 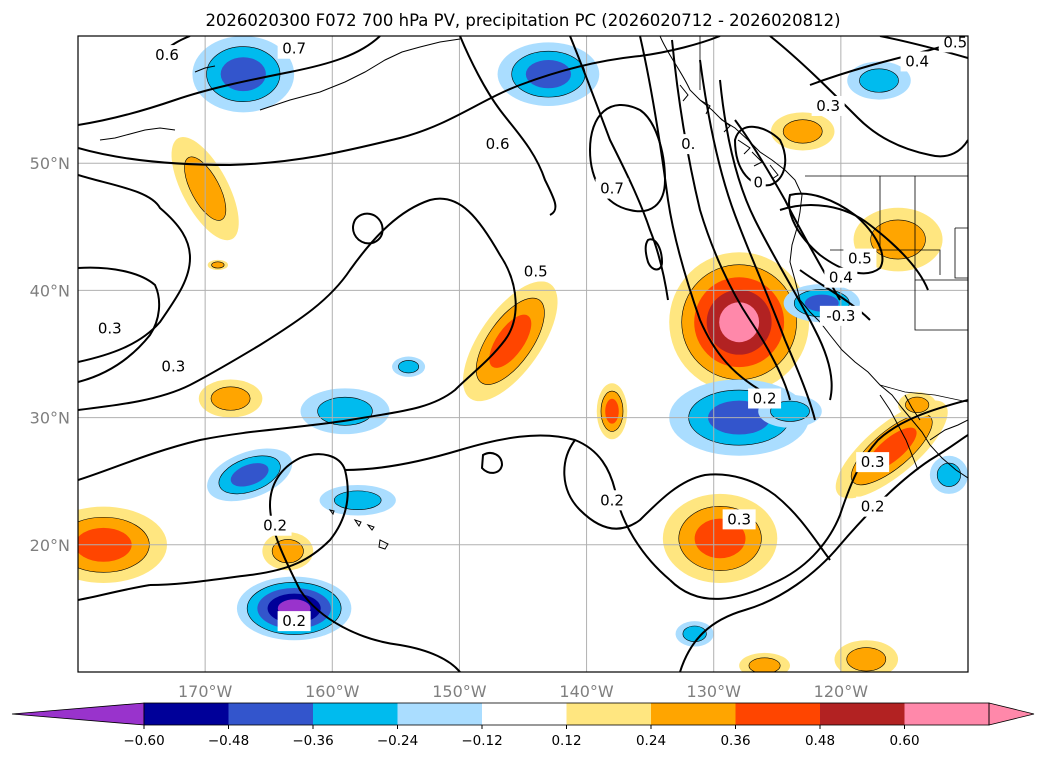 I want to click on colorbar-tick-label: 0.36, so click(x=735, y=741).